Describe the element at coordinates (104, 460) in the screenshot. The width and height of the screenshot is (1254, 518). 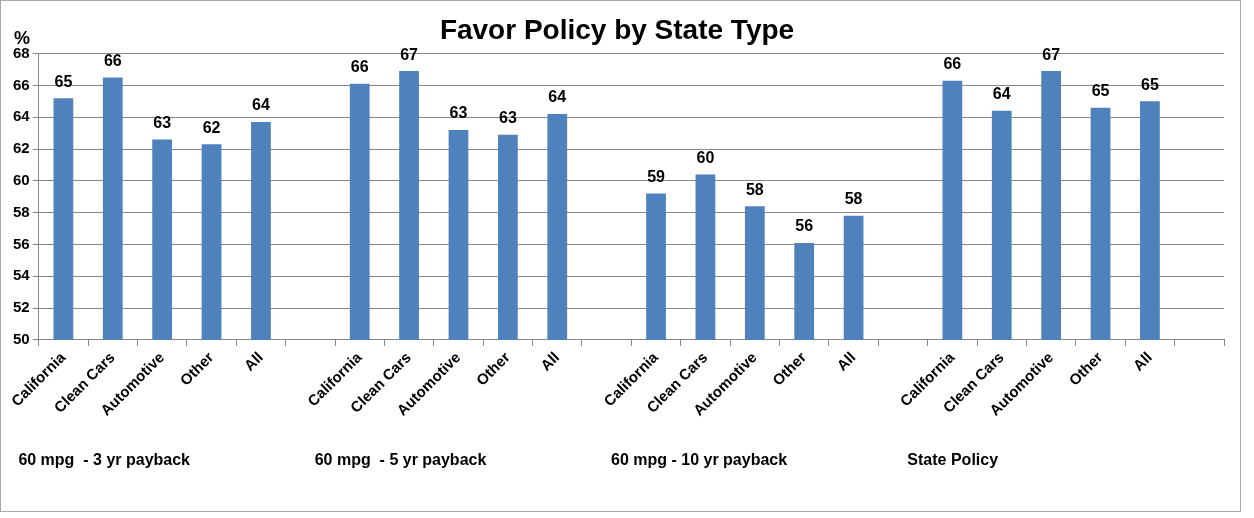
I see `text: 60 mpg - 3 yr payback` at that location.